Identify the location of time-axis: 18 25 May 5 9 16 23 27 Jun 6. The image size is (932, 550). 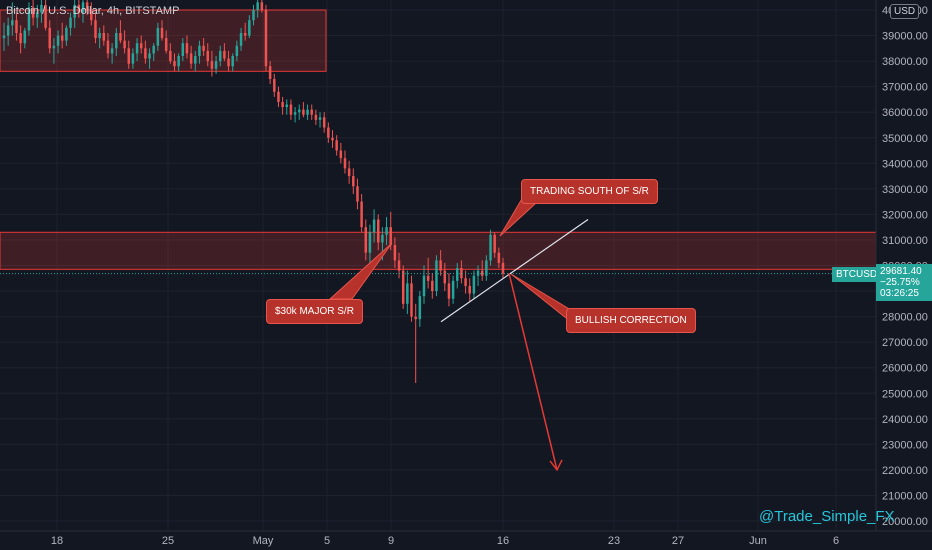
(466, 538).